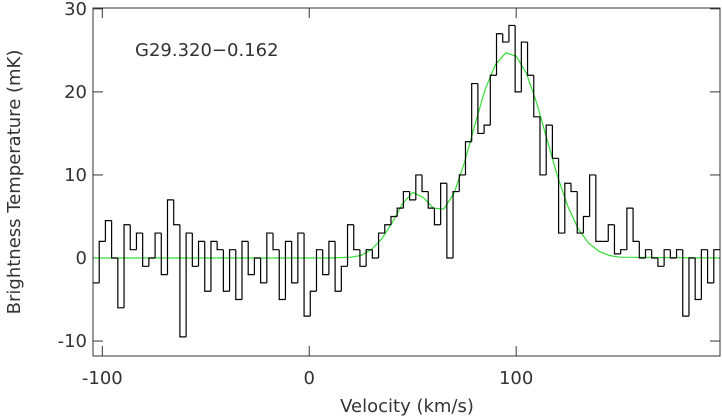 The image size is (722, 419). I want to click on y-tick-label: -10, so click(72, 341).